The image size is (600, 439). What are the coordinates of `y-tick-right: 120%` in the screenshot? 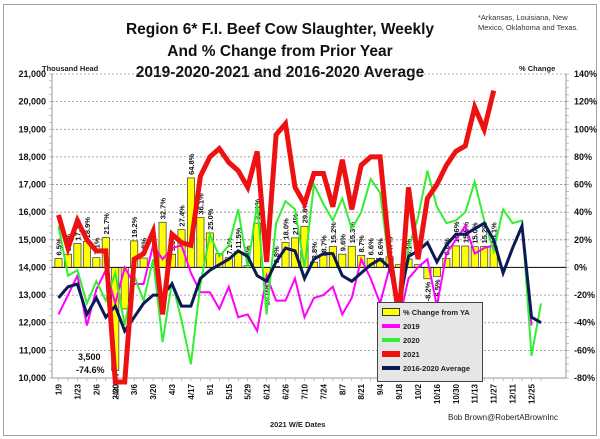 It's located at (585, 102).